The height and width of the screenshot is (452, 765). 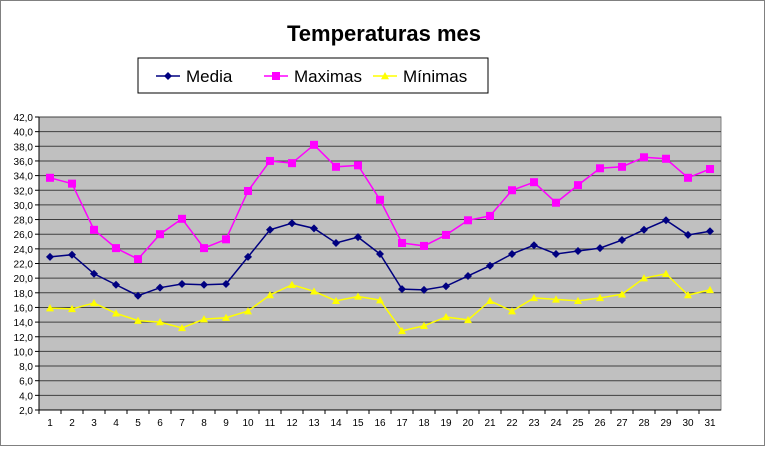 I want to click on y-tick-label: 42,0, so click(x=24, y=118).